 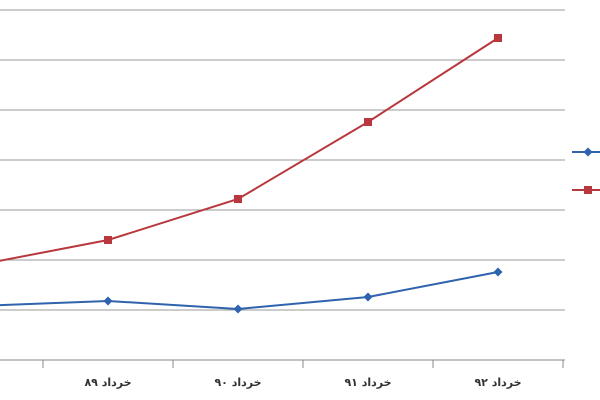 What do you see at coordinates (107, 382) in the screenshot?
I see `x-tick-label: خرداد ۸۹` at bounding box center [107, 382].